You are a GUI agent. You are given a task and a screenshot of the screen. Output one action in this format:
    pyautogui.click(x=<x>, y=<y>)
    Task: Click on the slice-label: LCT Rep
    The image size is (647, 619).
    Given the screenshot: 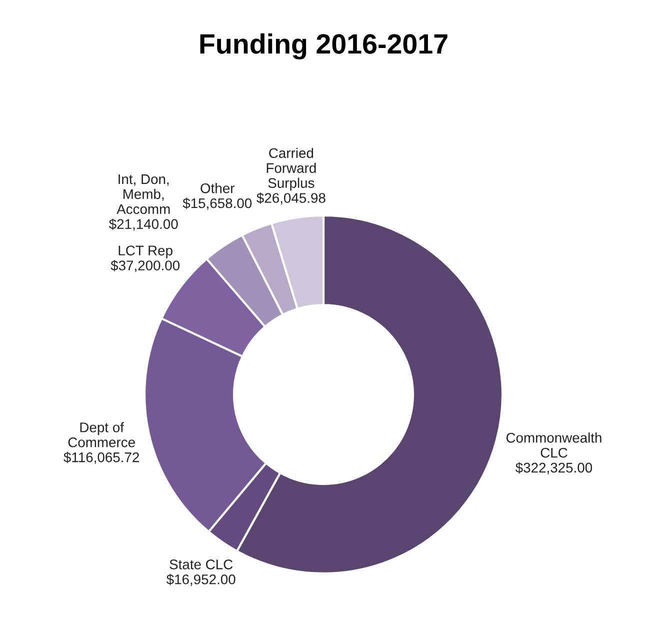 What is the action you would take?
    pyautogui.click(x=145, y=252)
    